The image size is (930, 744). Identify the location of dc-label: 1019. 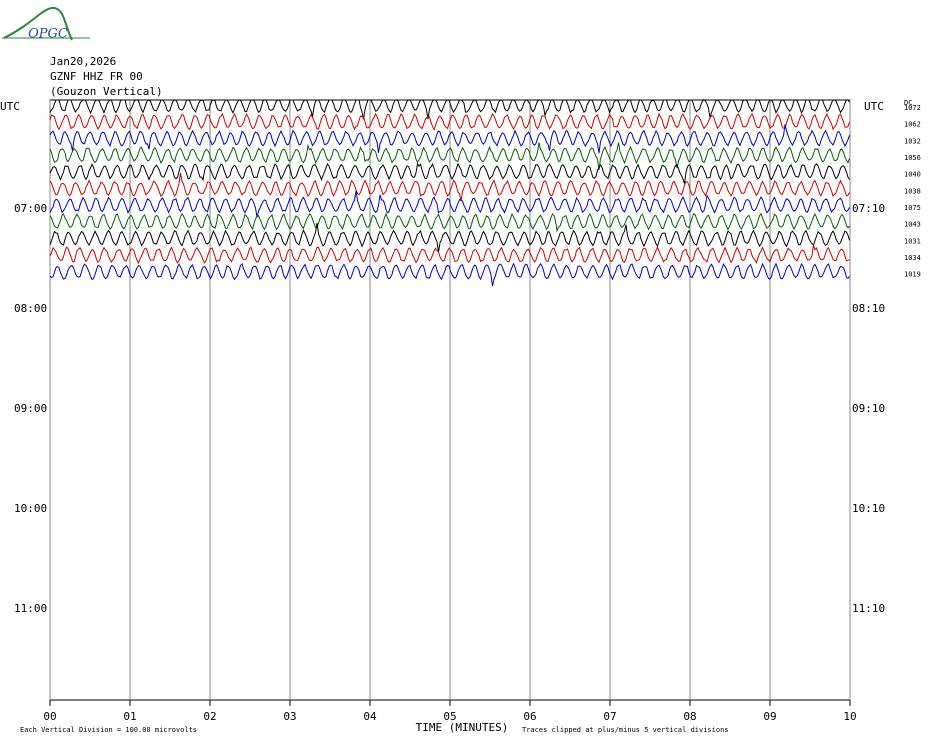
(912, 275).